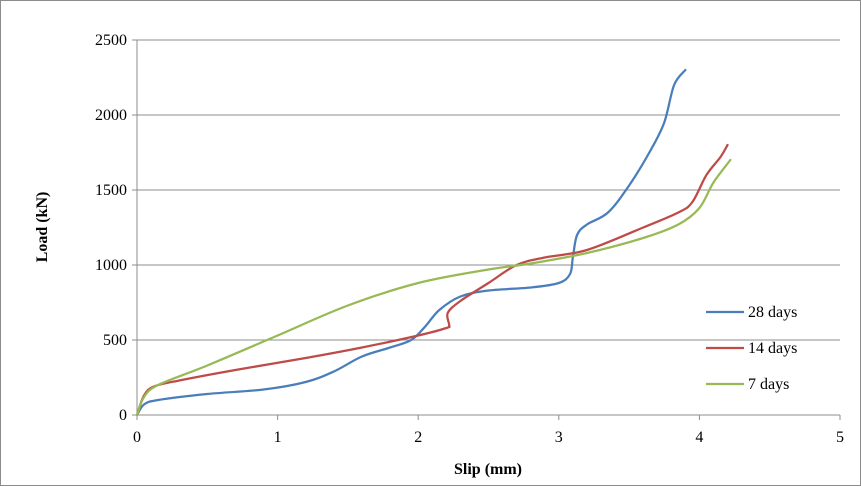 This screenshot has width=861, height=487. Describe the element at coordinates (772, 312) in the screenshot. I see `legend-label-1: 28 days` at that location.